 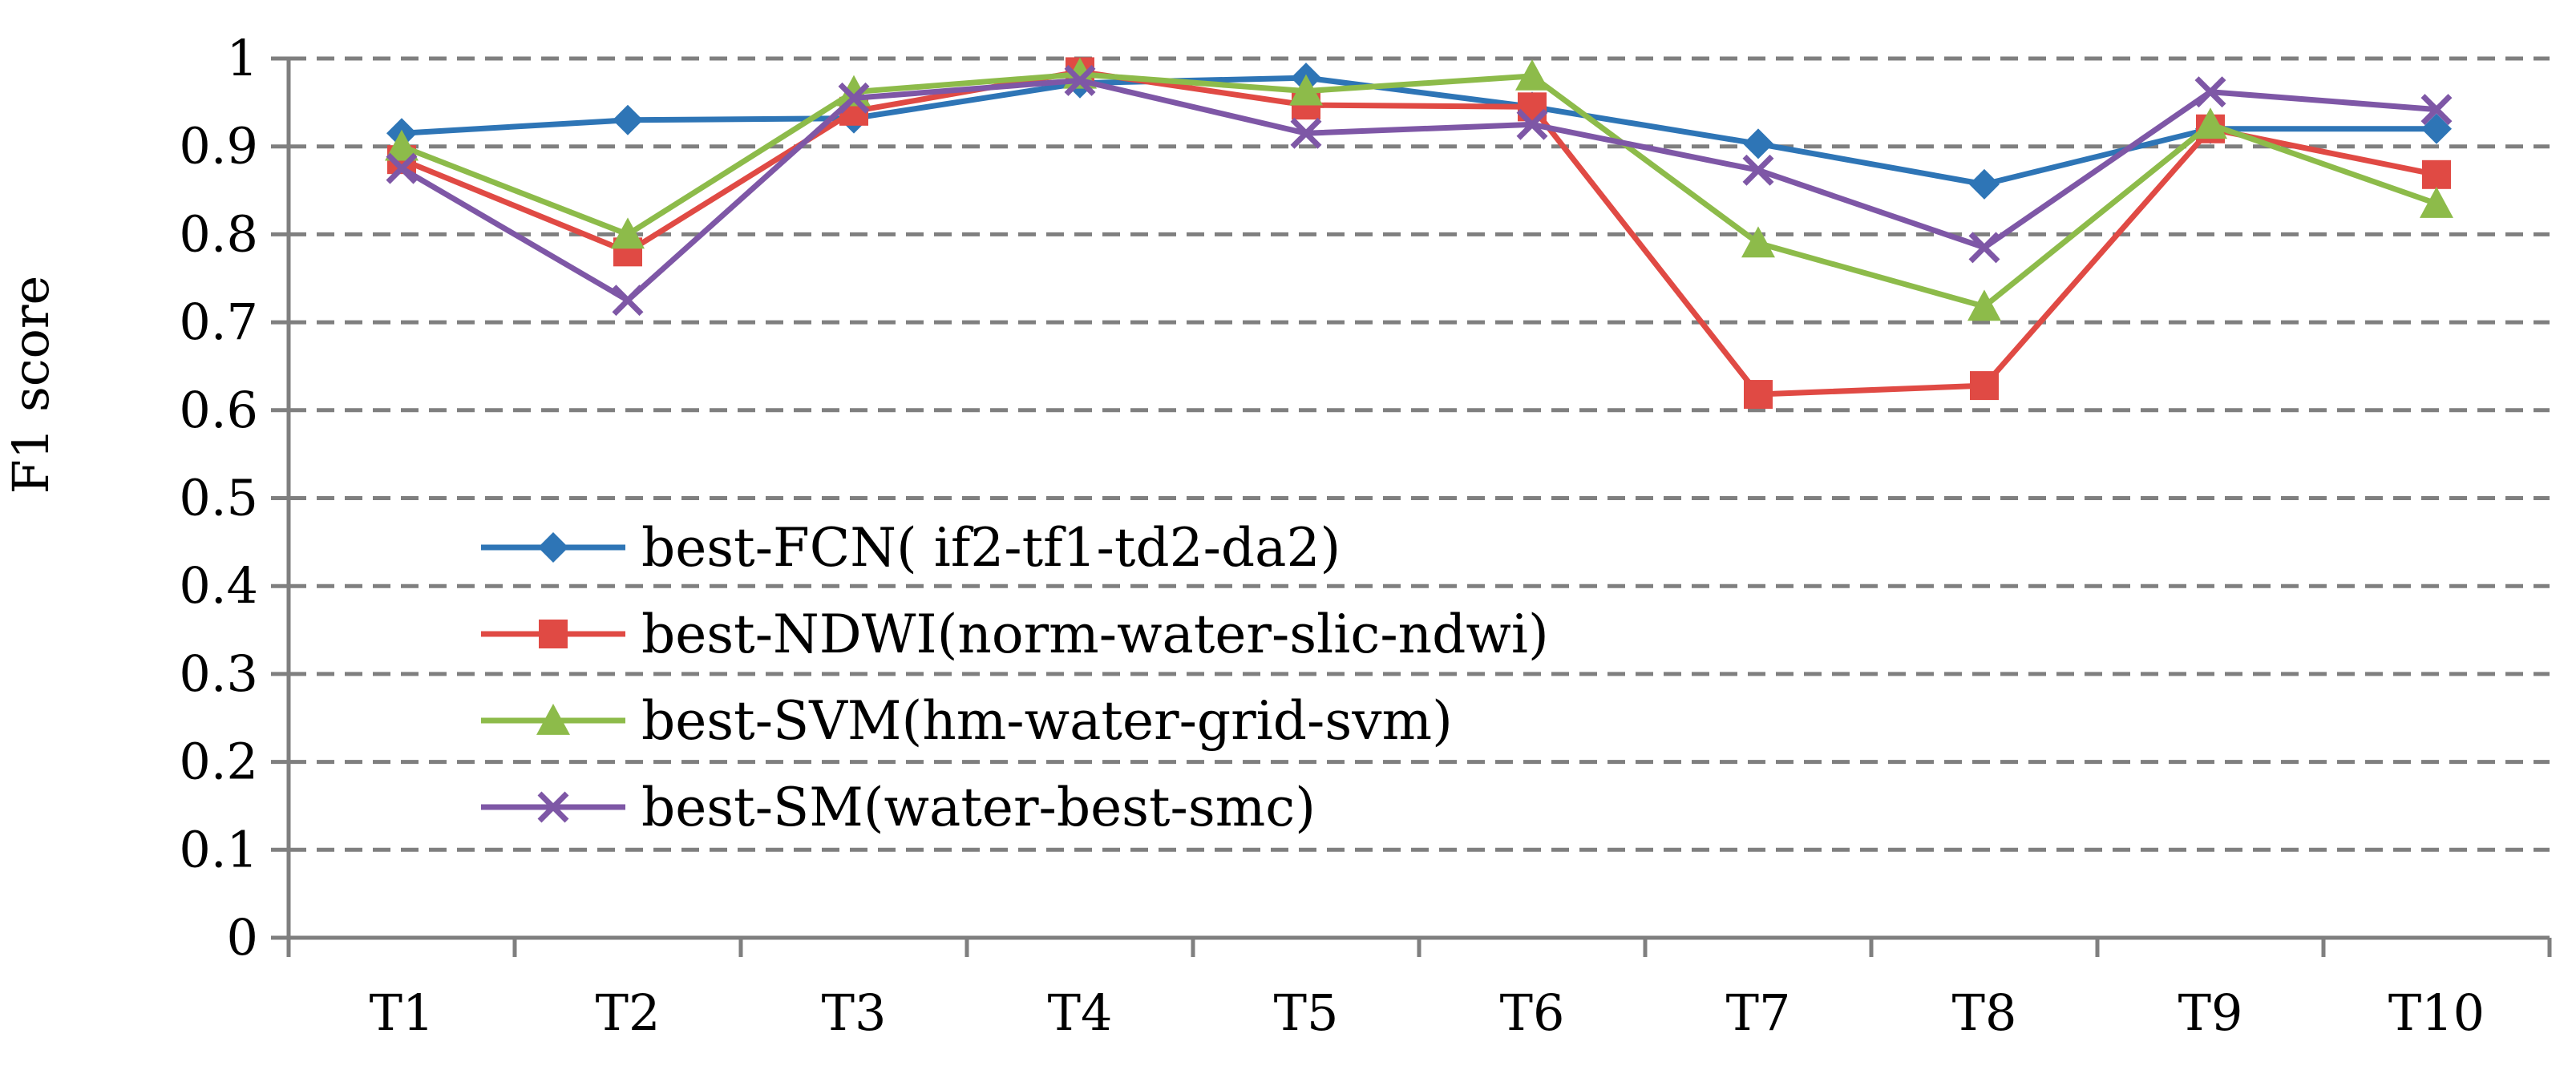 What do you see at coordinates (1095, 634) in the screenshot?
I see `legend-label: best-NDWI(norm-water-slic-ndwi)` at bounding box center [1095, 634].